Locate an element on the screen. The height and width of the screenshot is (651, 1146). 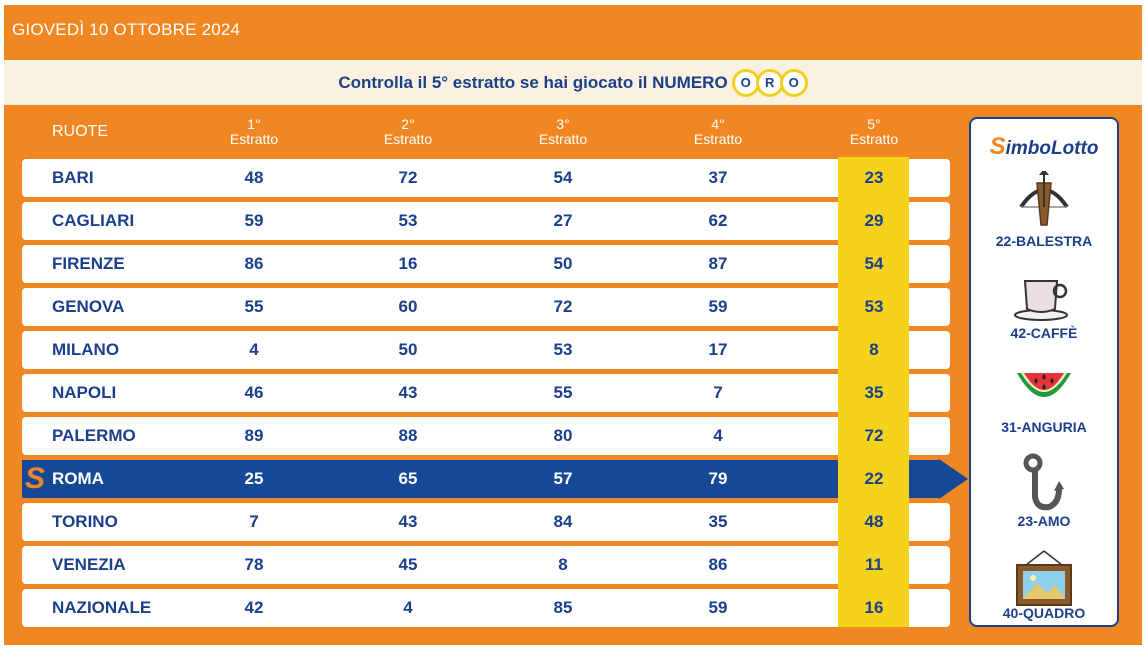
header-ordinal: 1° is located at coordinates (254, 124).